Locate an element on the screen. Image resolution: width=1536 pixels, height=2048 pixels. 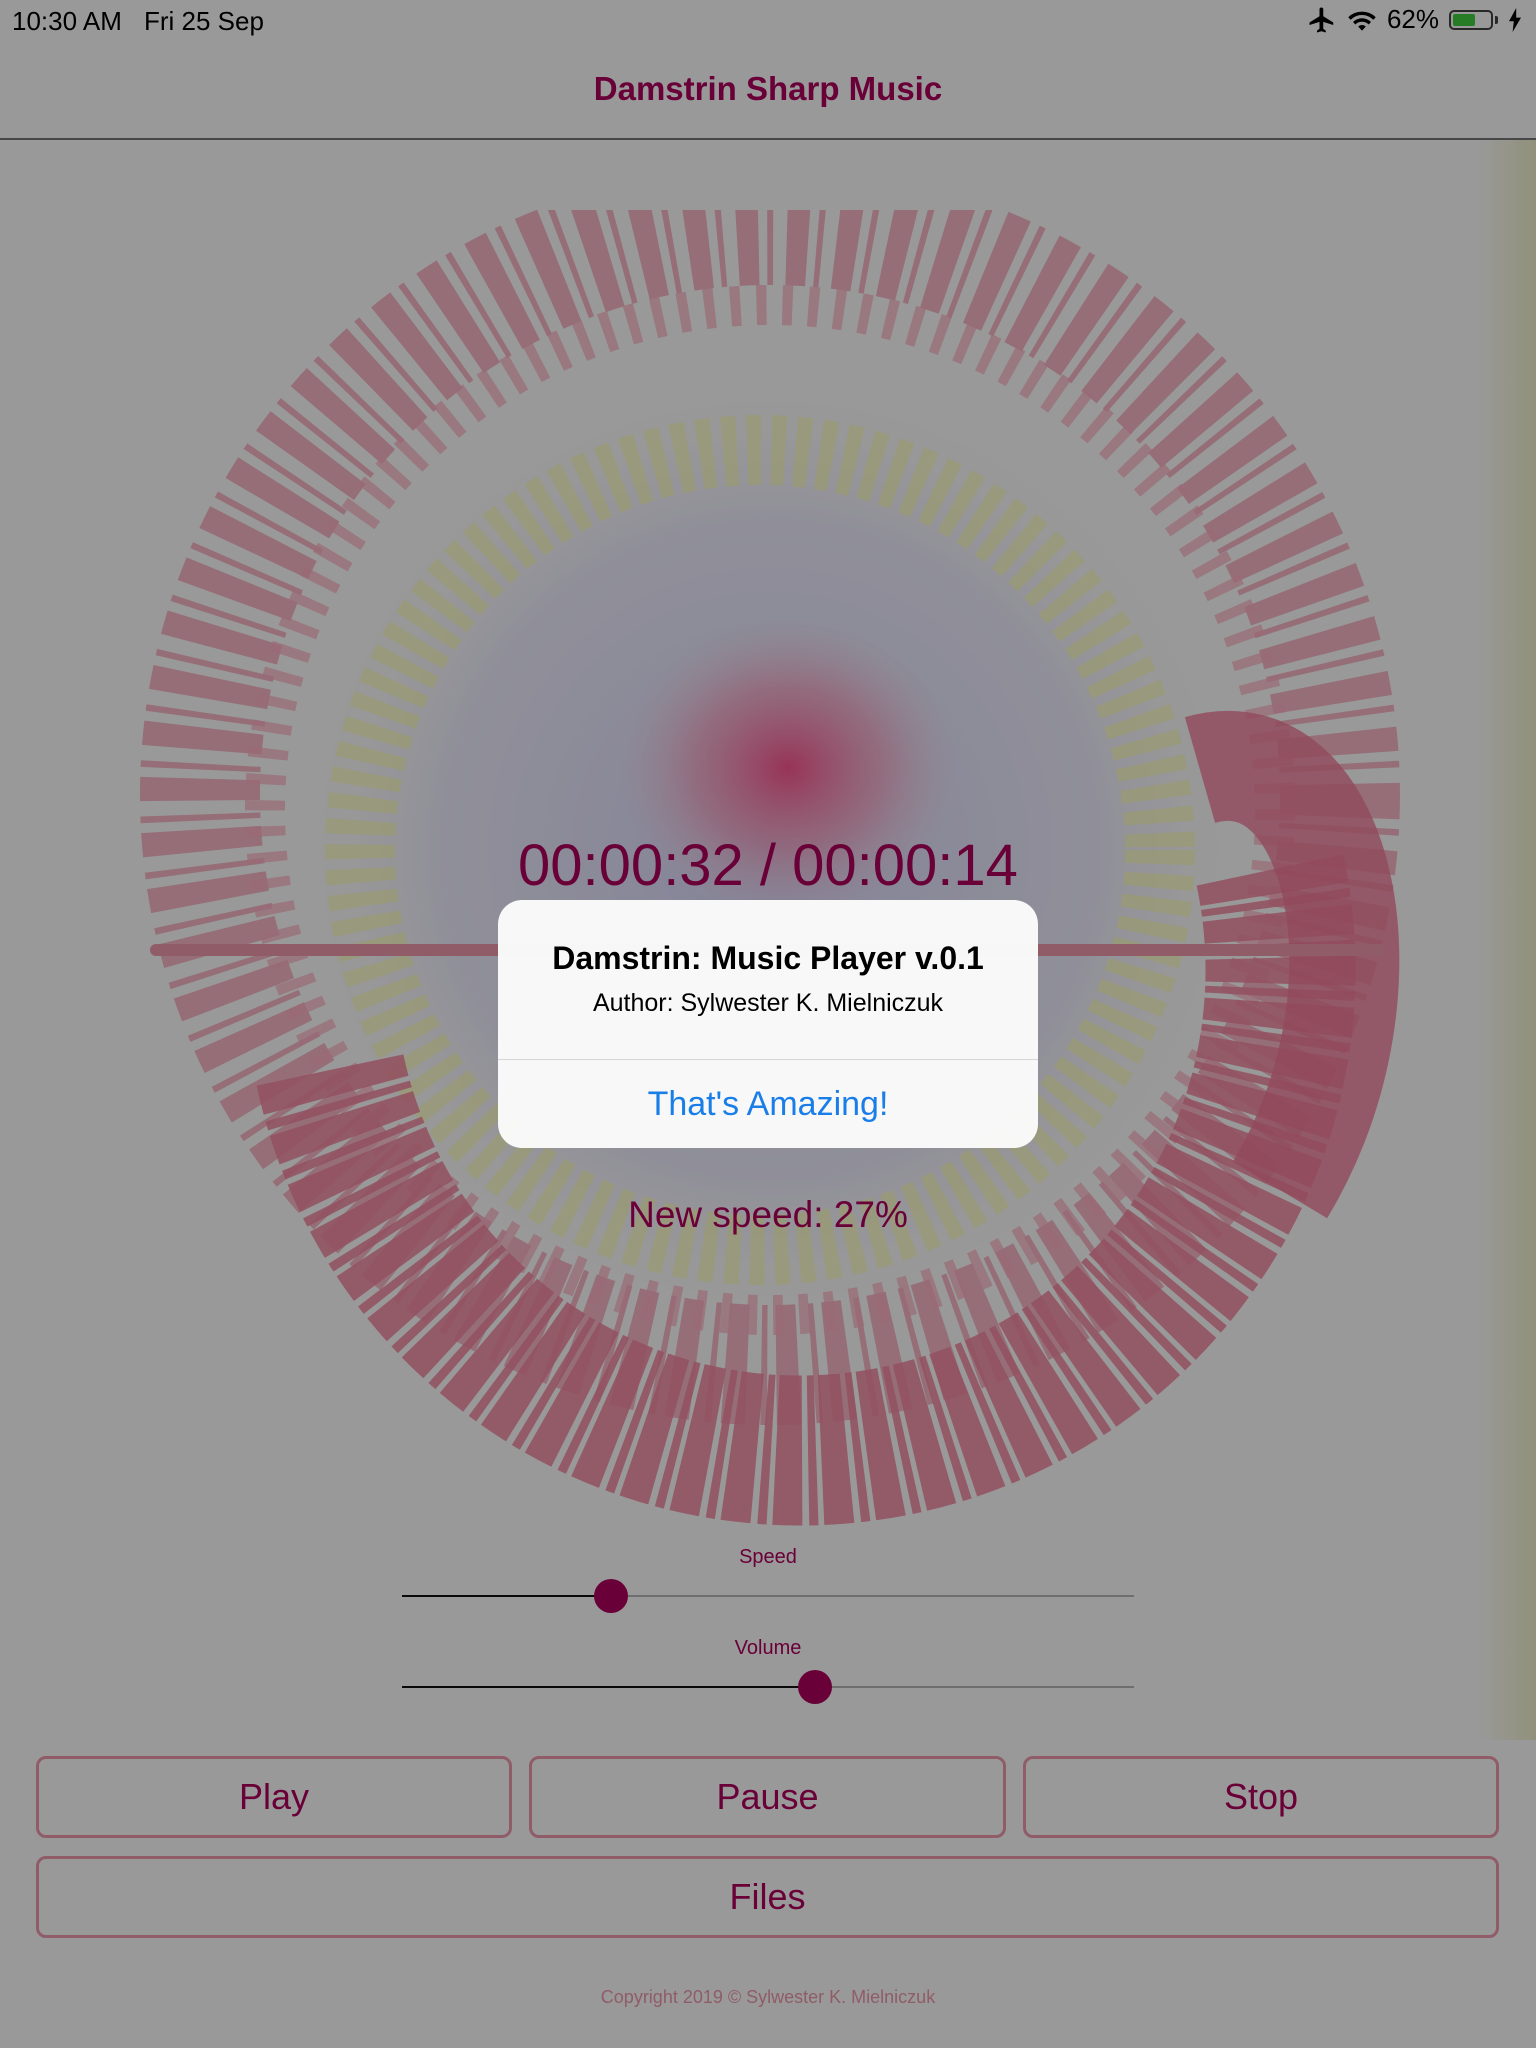
alert-title: Damstrin: Music Player v.0.1 is located at coordinates (768, 958).